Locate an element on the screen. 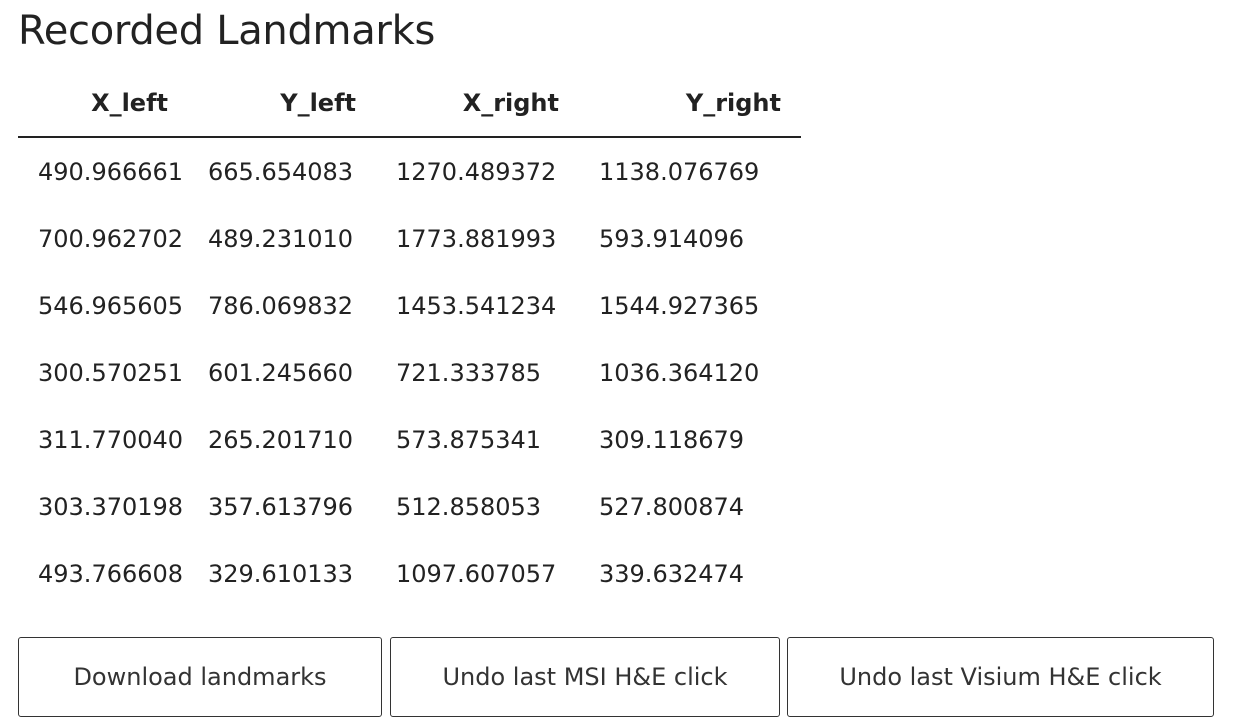 The image size is (1236, 718). table-header-row: X_left Y_left X_right Y_right is located at coordinates (409, 104).